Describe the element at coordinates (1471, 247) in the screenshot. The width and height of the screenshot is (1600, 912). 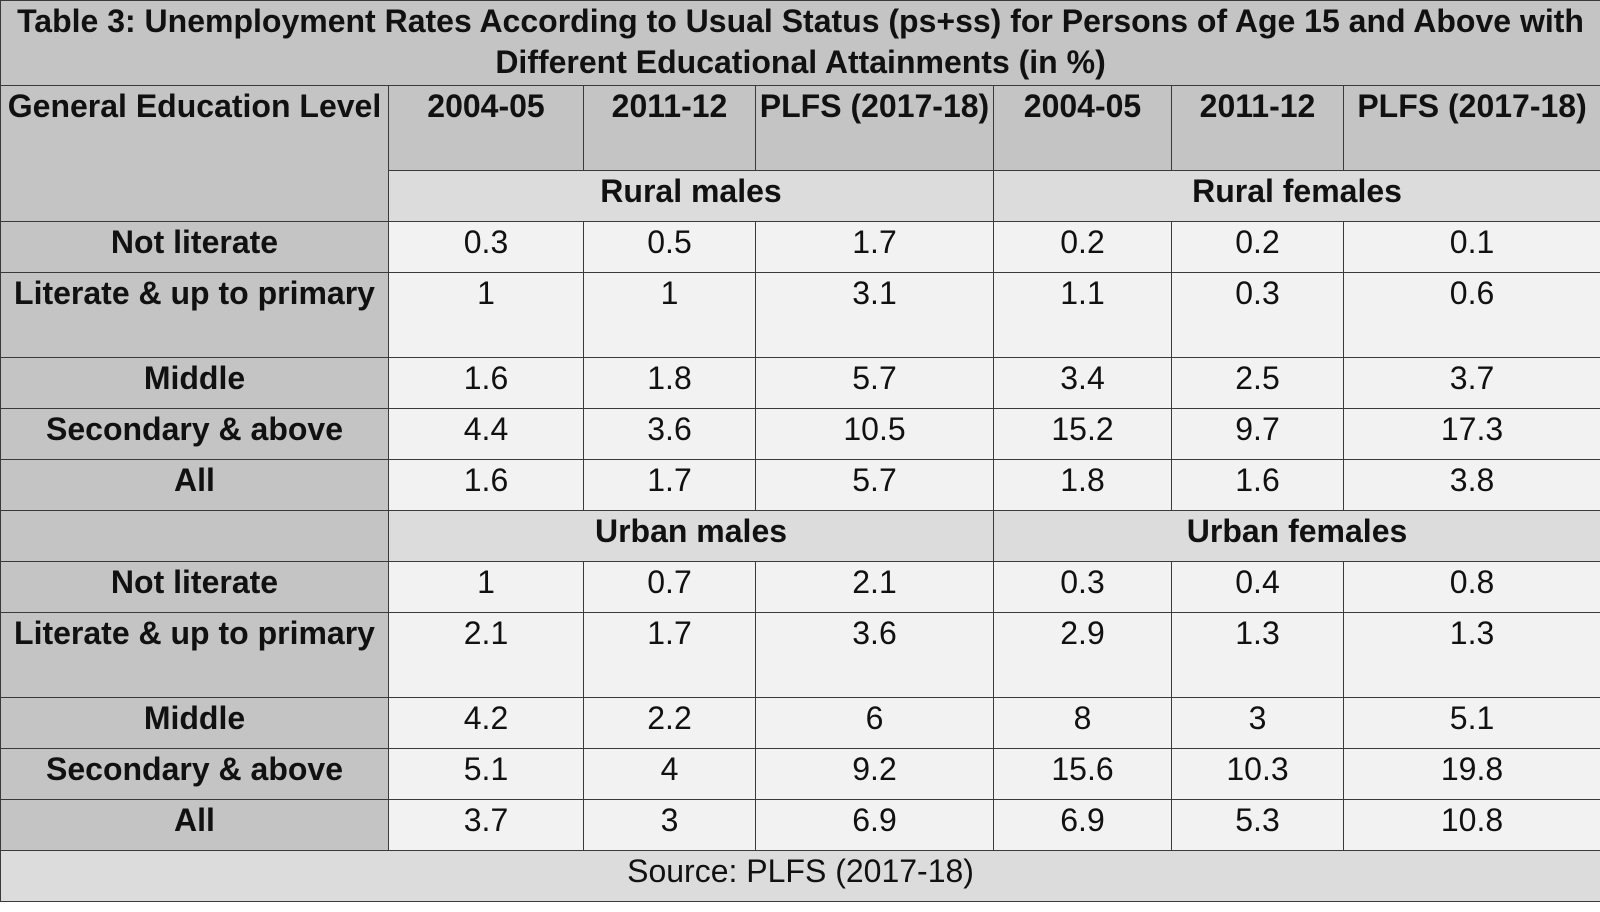
I see `data-cell: 0.1` at that location.